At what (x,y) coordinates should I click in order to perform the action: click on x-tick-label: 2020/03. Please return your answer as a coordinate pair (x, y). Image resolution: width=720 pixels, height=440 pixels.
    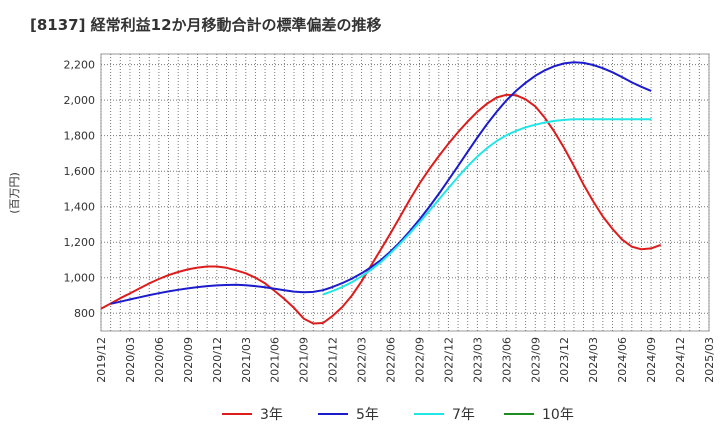
    Looking at the image, I should click on (130, 360).